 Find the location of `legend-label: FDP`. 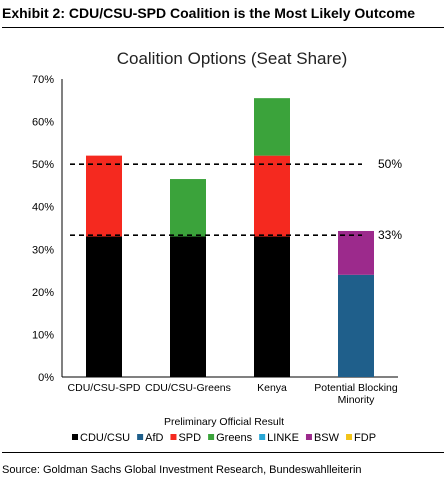

legend-label: FDP is located at coordinates (365, 438).